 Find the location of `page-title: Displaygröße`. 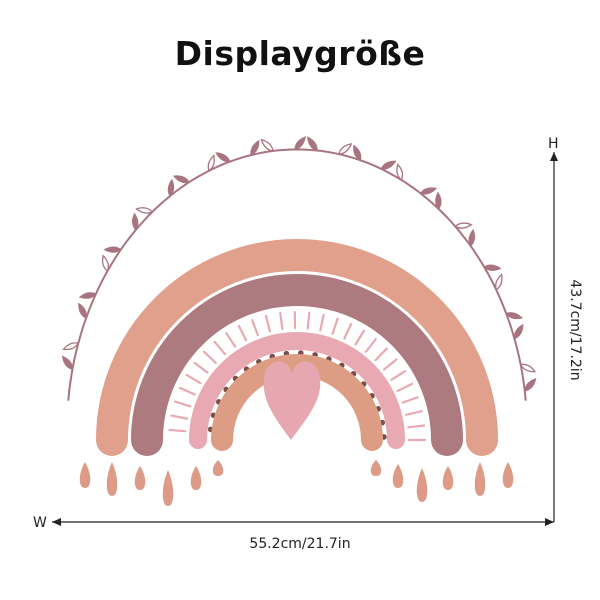

page-title: Displaygröße is located at coordinates (300, 53).